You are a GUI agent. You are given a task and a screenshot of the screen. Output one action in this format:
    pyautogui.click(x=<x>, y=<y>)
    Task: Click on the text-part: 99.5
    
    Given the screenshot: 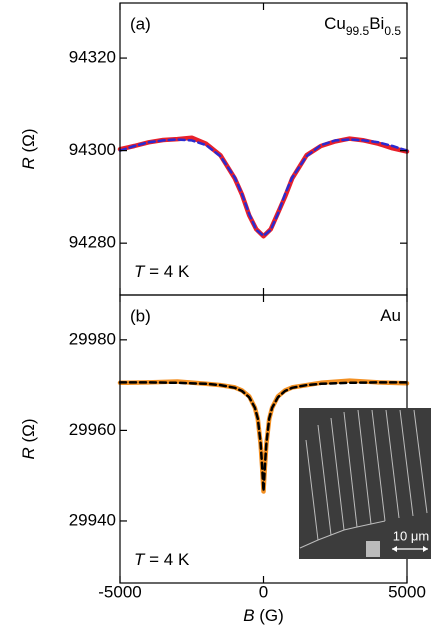 What is the action you would take?
    pyautogui.click(x=358, y=31)
    